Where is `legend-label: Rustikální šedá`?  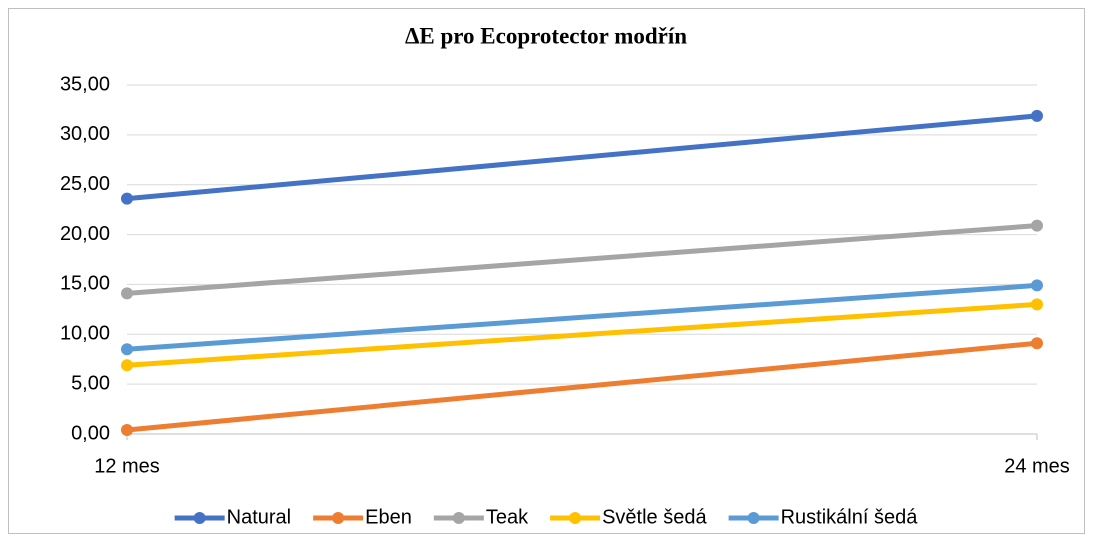
legend-label: Rustikální šedá is located at coordinates (850, 517).